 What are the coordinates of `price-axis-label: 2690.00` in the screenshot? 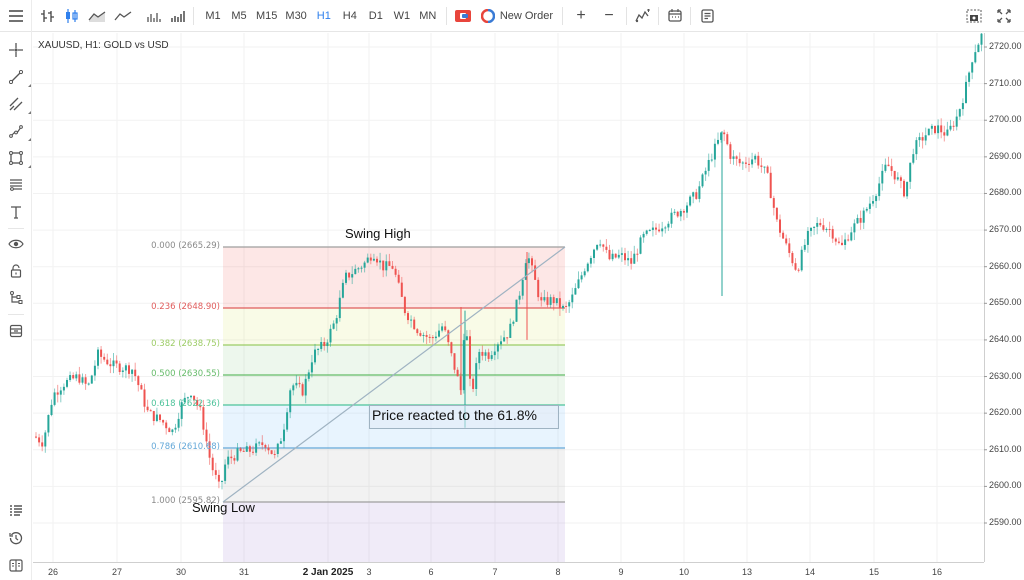 It's located at (1005, 155).